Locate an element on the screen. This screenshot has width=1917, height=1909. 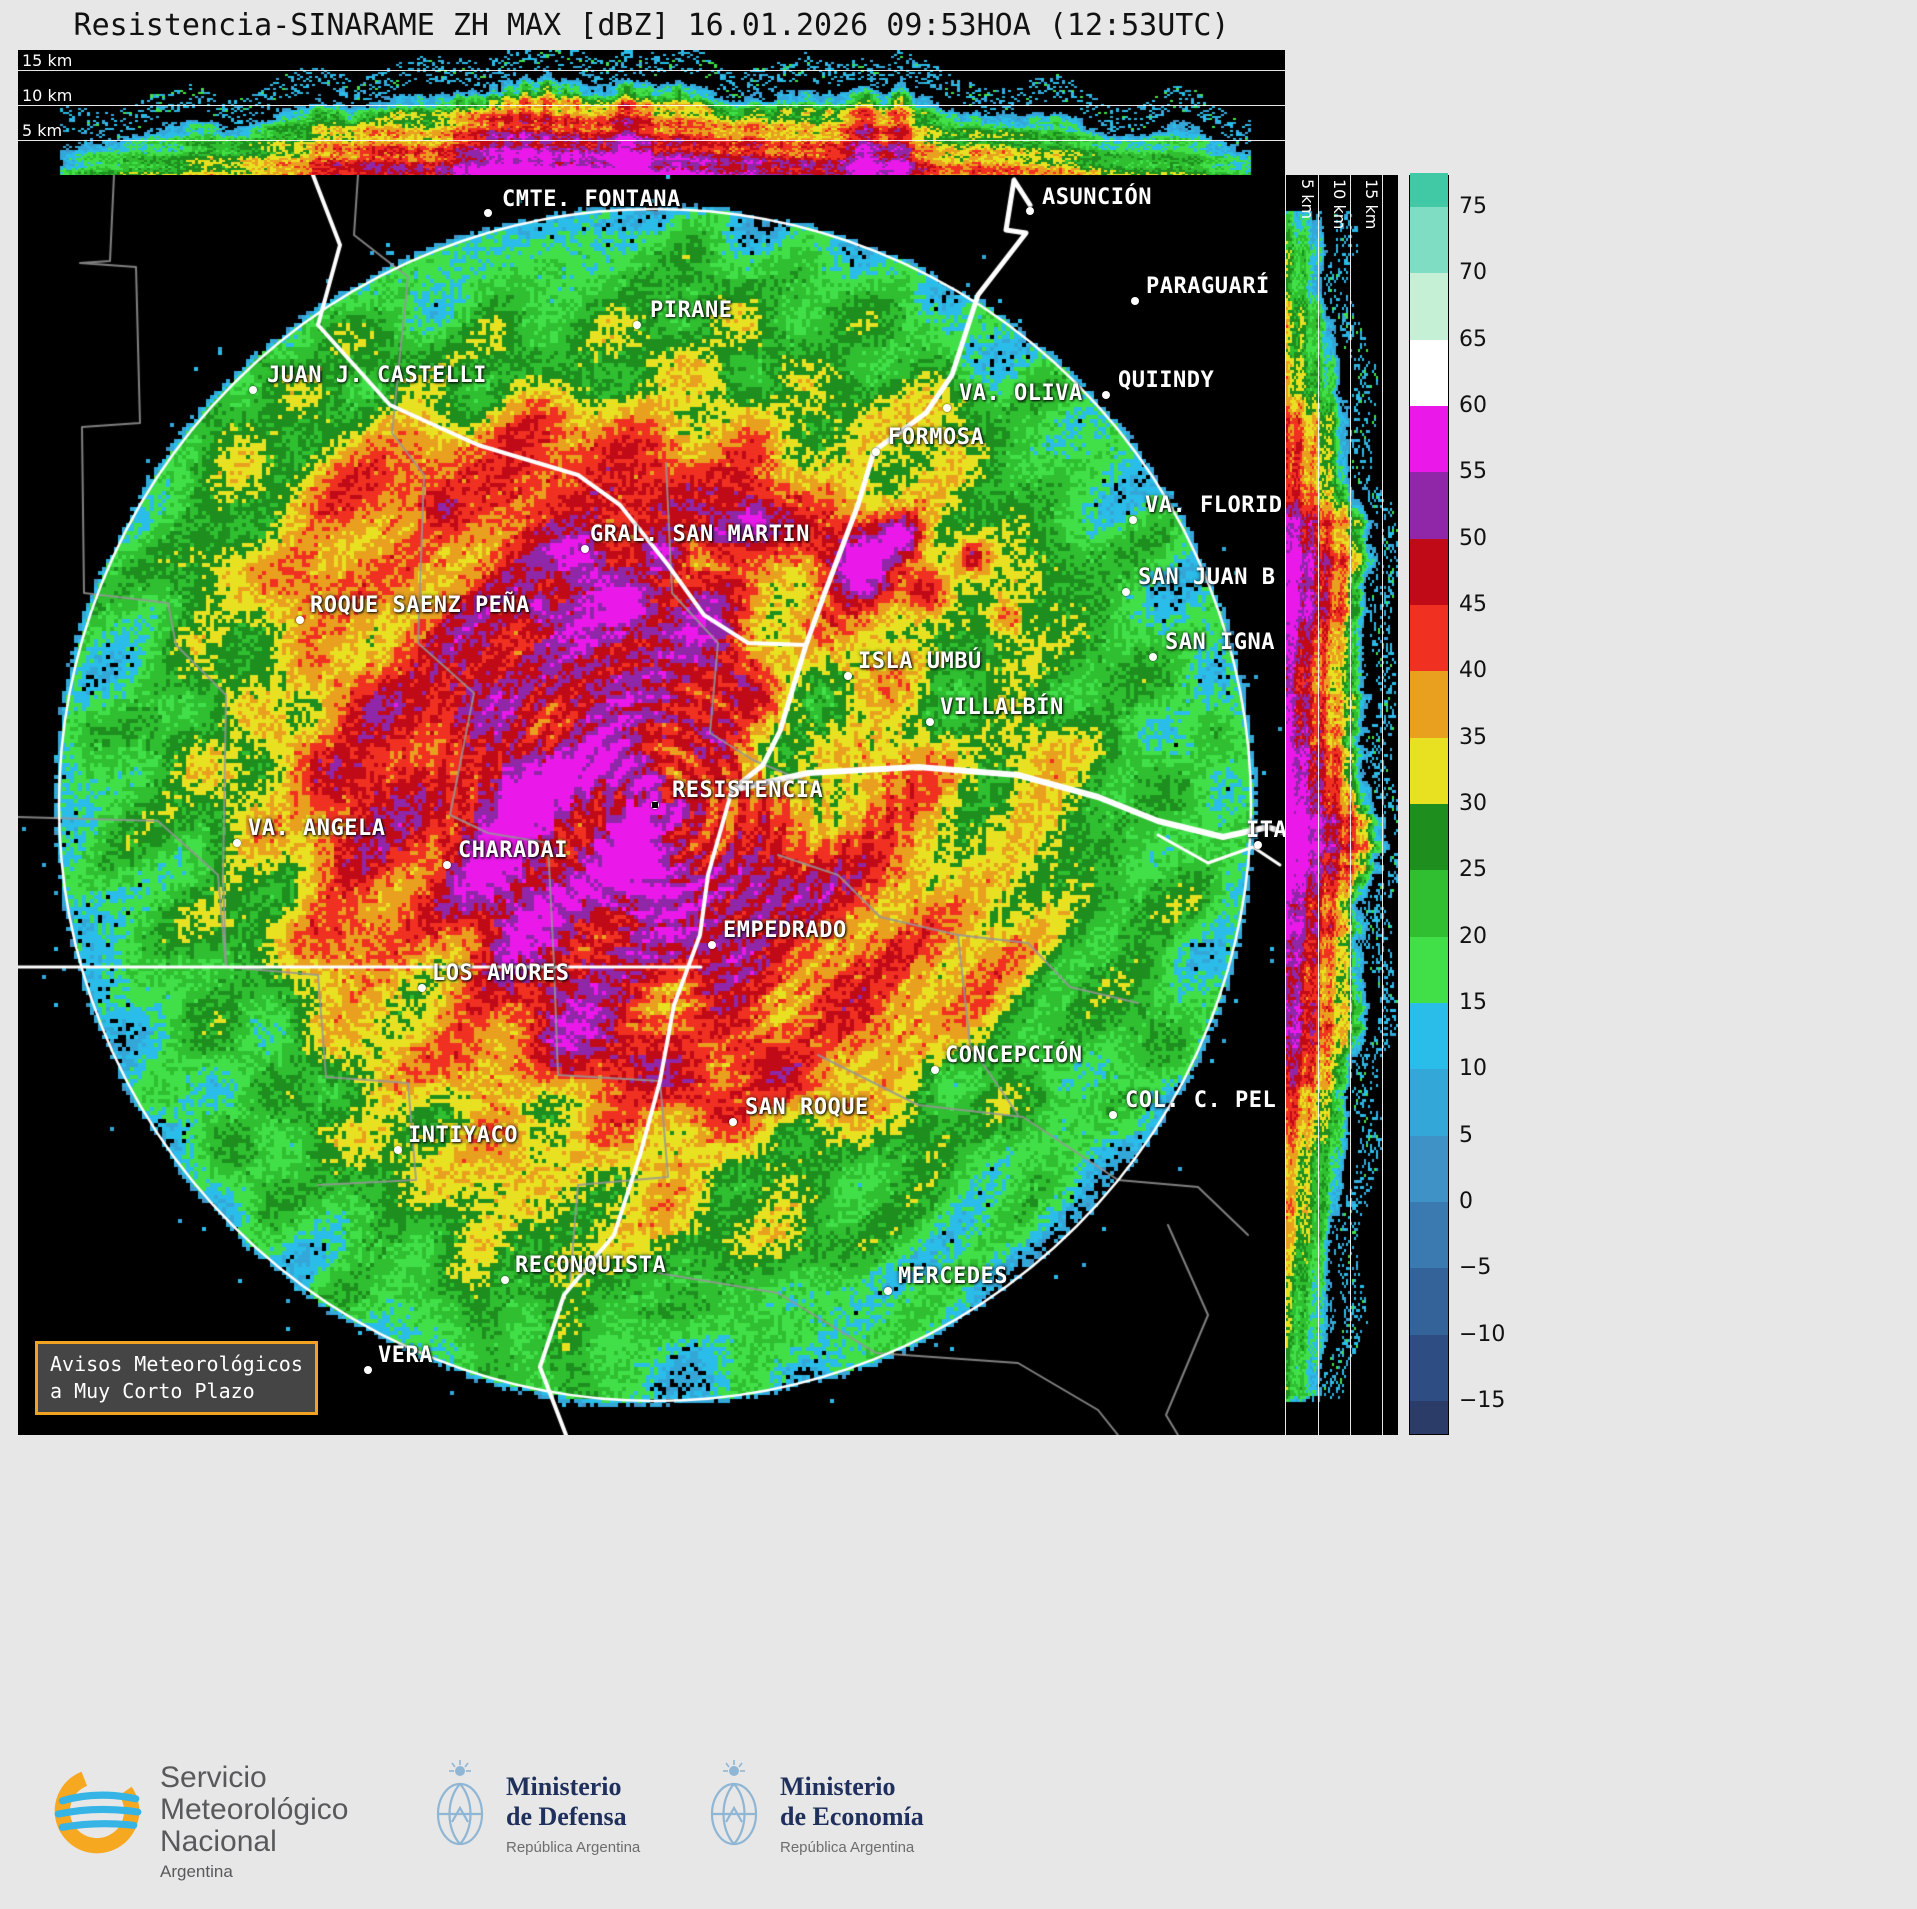
height-label-10km: 10 km is located at coordinates (47, 95).